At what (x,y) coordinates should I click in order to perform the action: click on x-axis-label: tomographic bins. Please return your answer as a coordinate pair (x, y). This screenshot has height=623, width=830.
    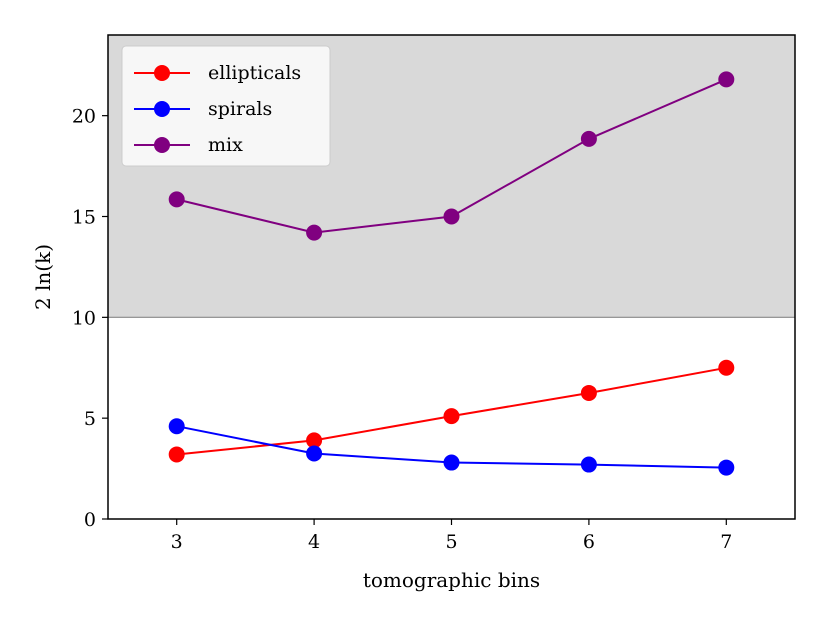
    Looking at the image, I should click on (451, 580).